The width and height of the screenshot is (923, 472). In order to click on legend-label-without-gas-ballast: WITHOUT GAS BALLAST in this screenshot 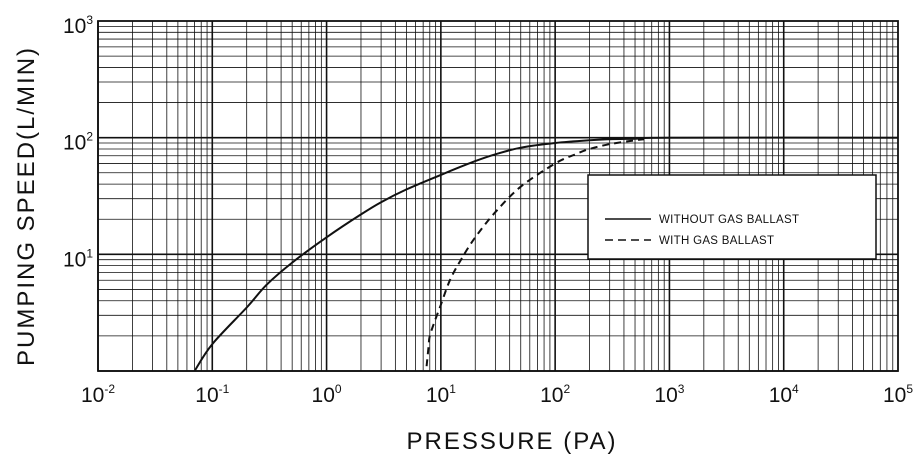, I will do `click(729, 220)`.